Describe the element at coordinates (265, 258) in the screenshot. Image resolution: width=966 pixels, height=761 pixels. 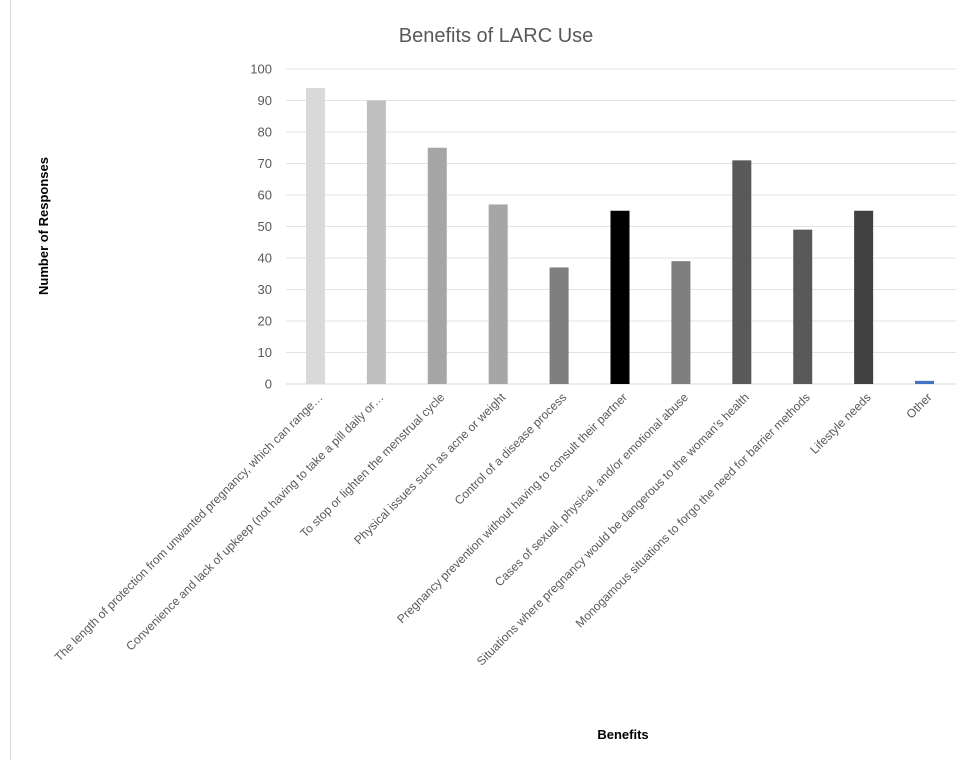
I see `y-tick-label: 40` at that location.